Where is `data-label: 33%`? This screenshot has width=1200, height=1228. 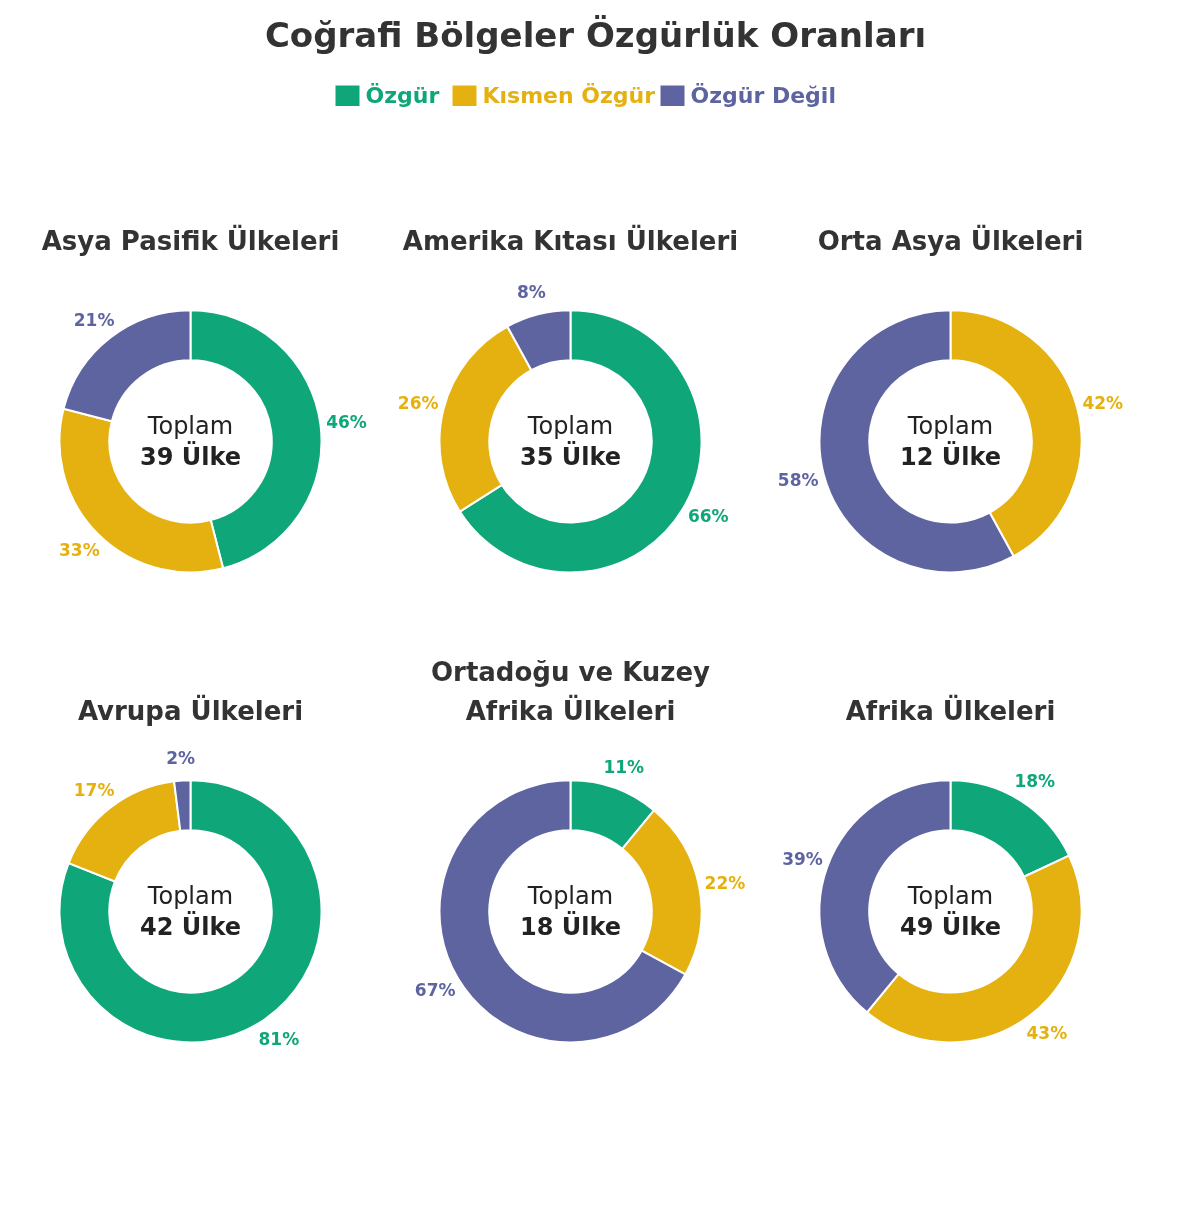
data-label: 33% is located at coordinates (79, 550).